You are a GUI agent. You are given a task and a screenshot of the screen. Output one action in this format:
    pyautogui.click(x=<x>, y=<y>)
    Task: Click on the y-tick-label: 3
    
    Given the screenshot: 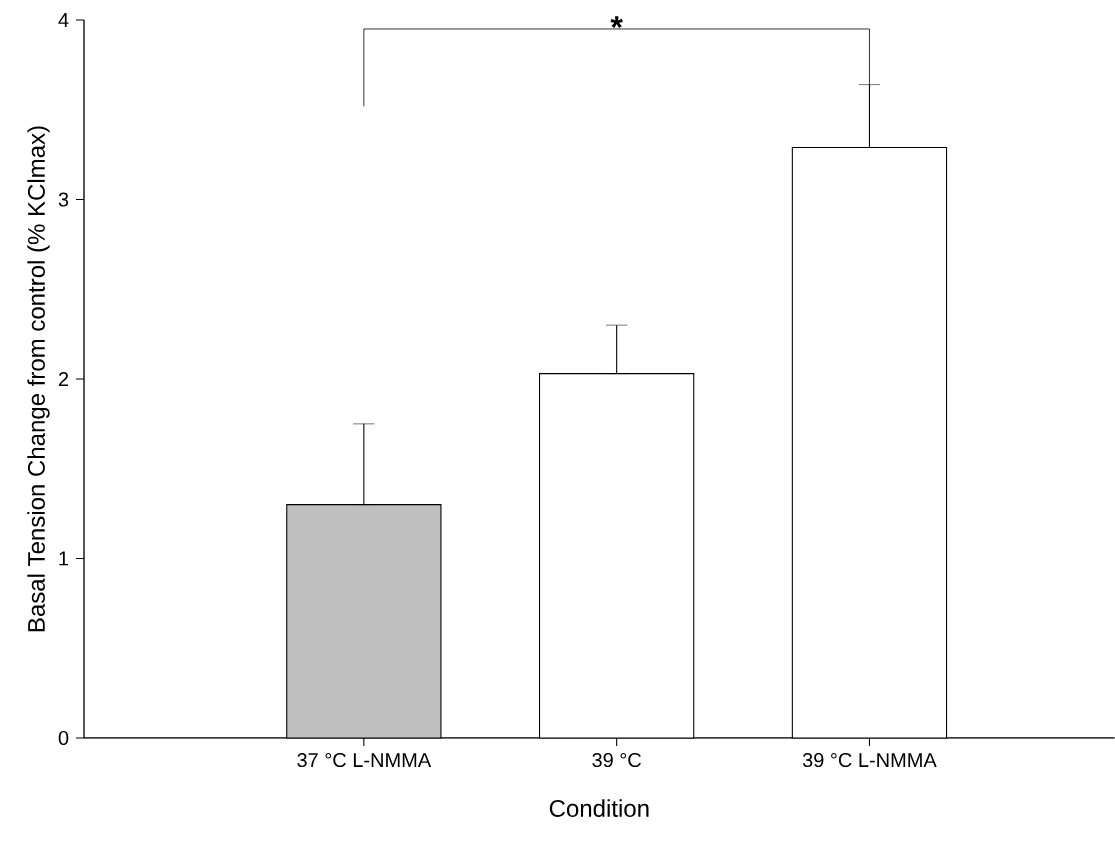 What is the action you would take?
    pyautogui.click(x=63, y=199)
    